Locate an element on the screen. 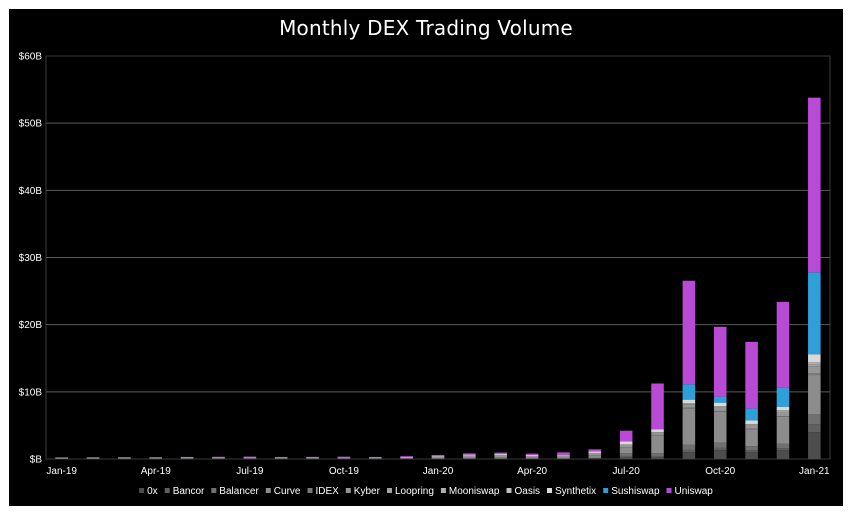 The height and width of the screenshot is (515, 852). legend-label: 0x is located at coordinates (152, 491).